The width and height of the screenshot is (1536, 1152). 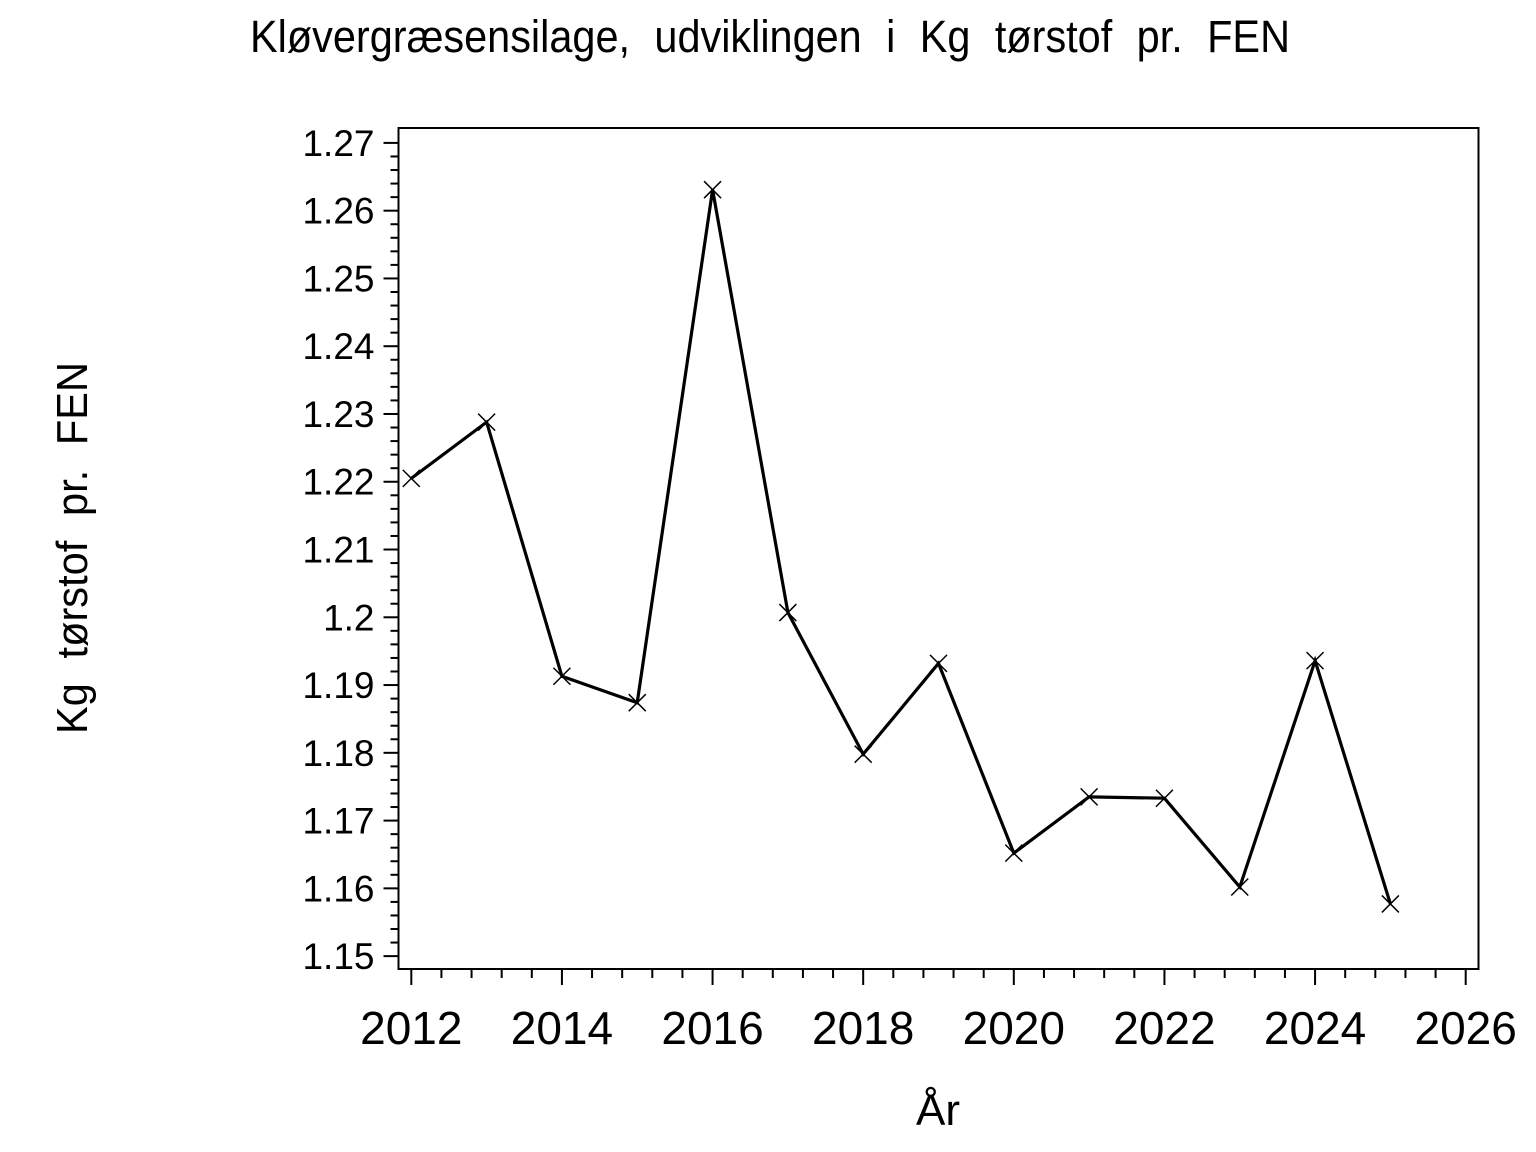 I want to click on x-tick-label: 2012, so click(x=411, y=1028).